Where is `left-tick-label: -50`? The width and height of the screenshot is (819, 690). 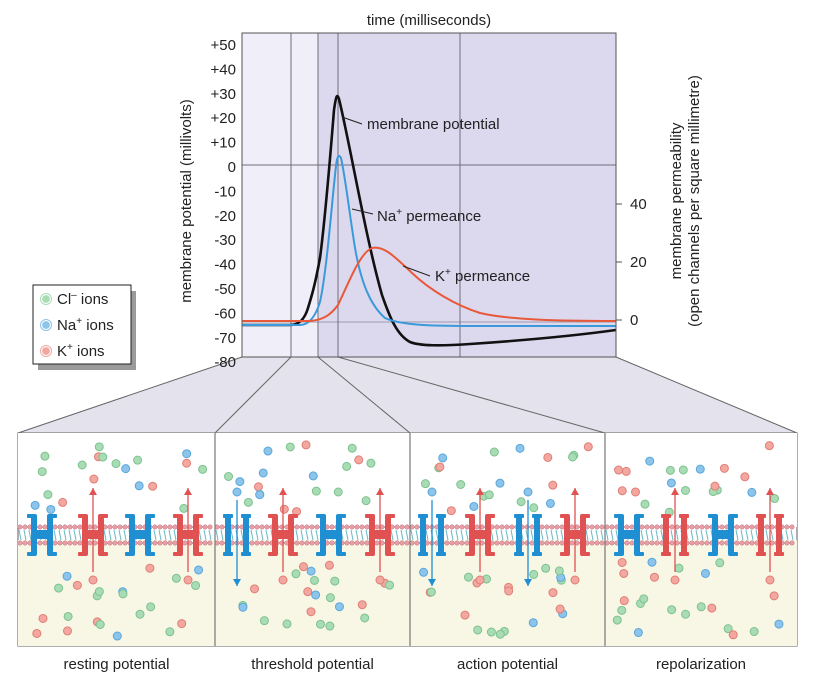 left-tick-label: -50 is located at coordinates (225, 289).